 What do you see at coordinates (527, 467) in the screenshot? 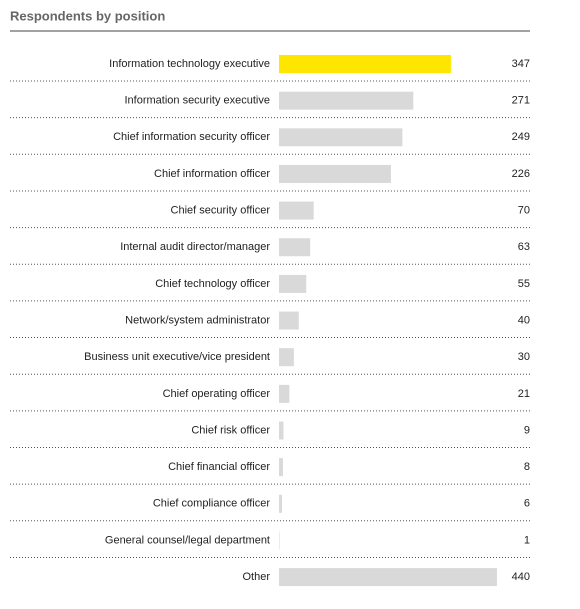
I see `value-label: 8` at bounding box center [527, 467].